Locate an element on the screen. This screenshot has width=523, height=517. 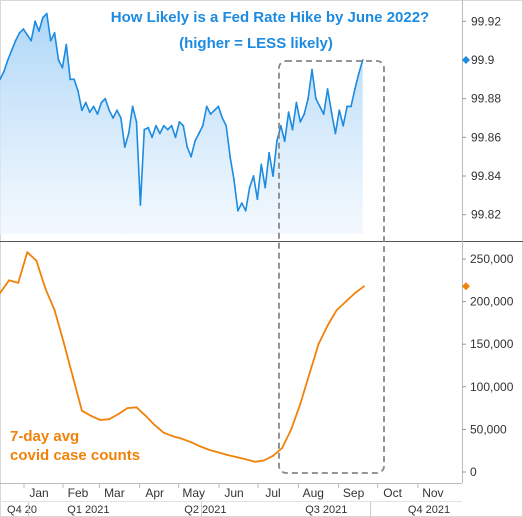
x-axis-quarter-label: Q1 2021 is located at coordinates (88, 510).